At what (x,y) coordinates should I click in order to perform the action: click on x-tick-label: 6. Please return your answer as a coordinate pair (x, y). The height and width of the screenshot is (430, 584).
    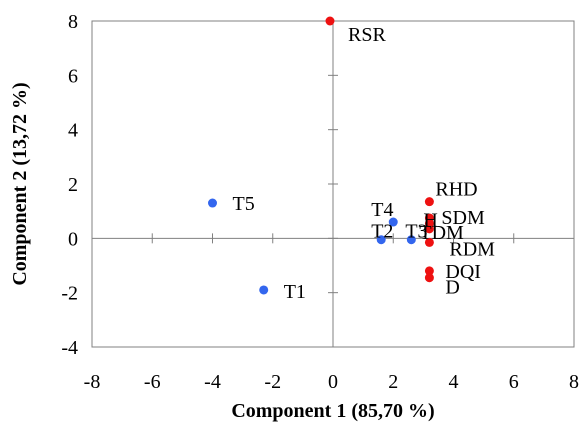
    Looking at the image, I should click on (514, 382).